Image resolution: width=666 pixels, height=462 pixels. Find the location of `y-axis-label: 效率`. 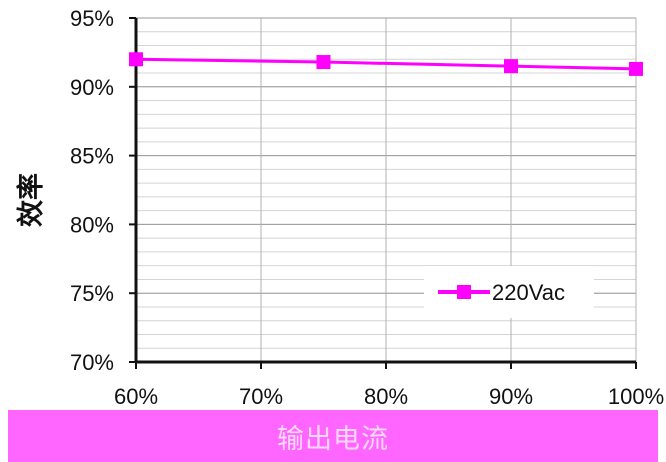

y-axis-label: 效率 is located at coordinates (31, 200).